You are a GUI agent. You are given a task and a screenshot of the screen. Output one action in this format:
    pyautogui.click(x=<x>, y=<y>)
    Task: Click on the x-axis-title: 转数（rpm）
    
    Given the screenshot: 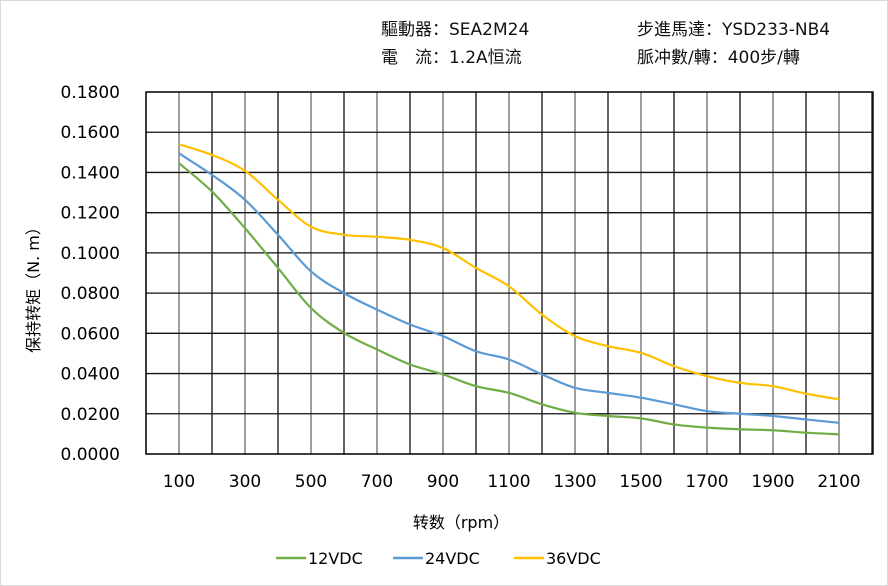 What is the action you would take?
    pyautogui.click(x=461, y=522)
    